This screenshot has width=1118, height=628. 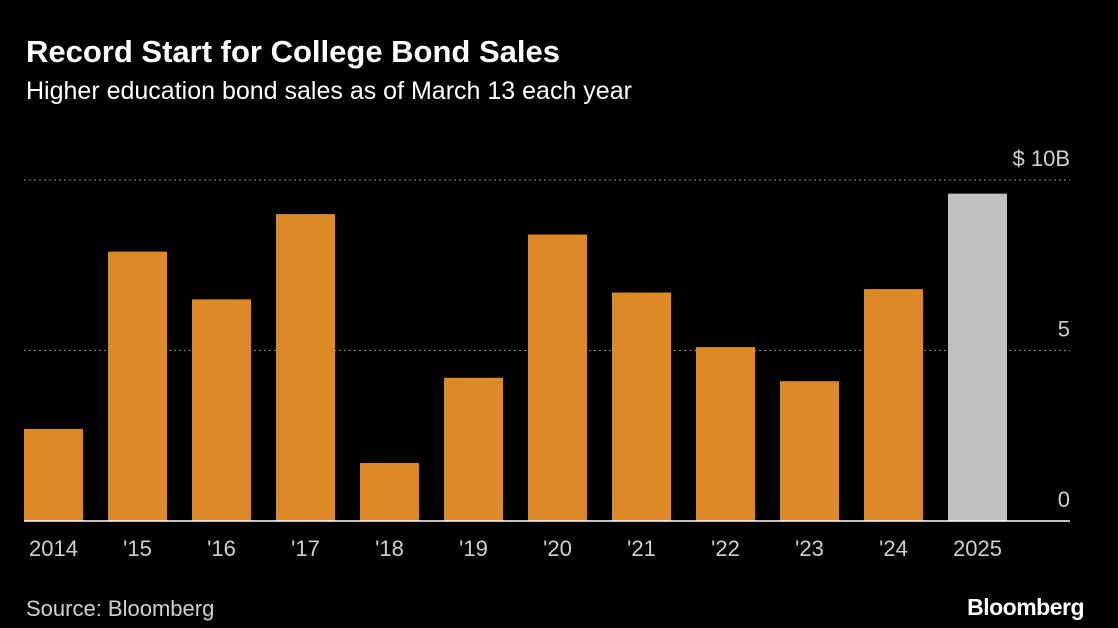 I want to click on x-tick-label: '17, so click(x=305, y=548).